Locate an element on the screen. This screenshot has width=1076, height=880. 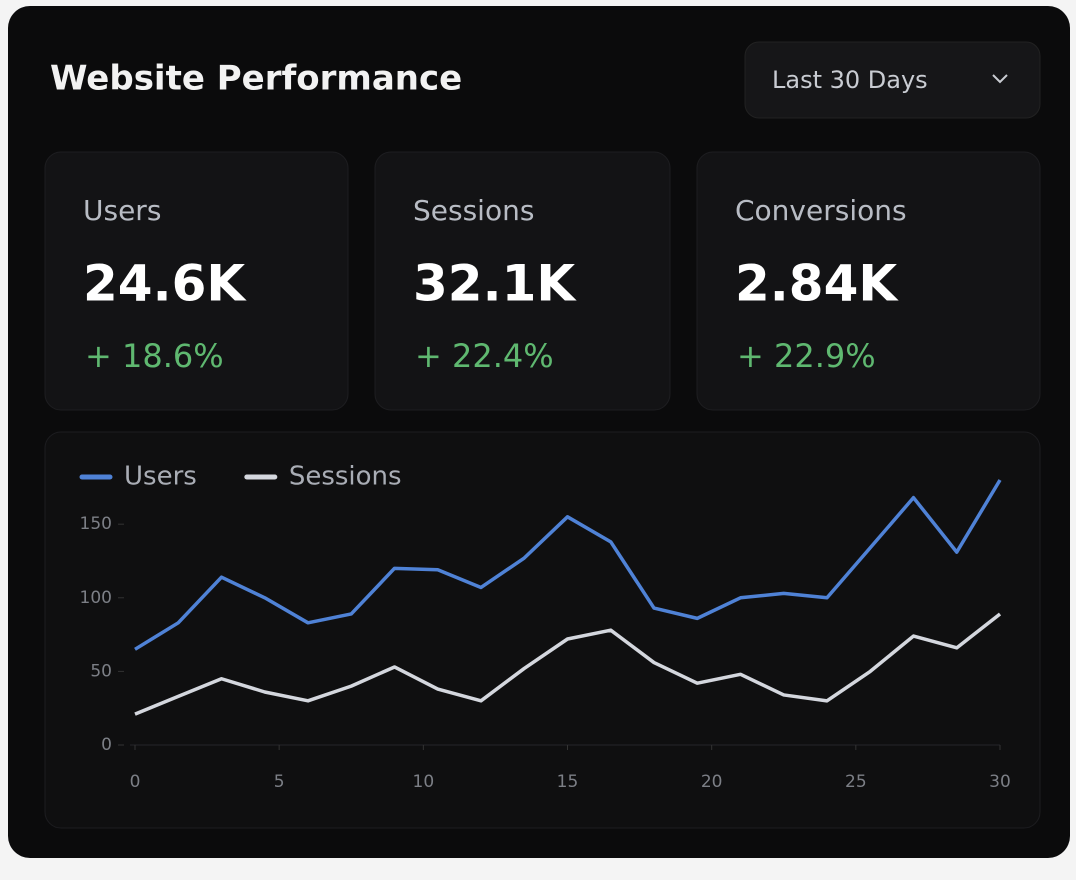
kpi-change: + 22.4% is located at coordinates (484, 356).